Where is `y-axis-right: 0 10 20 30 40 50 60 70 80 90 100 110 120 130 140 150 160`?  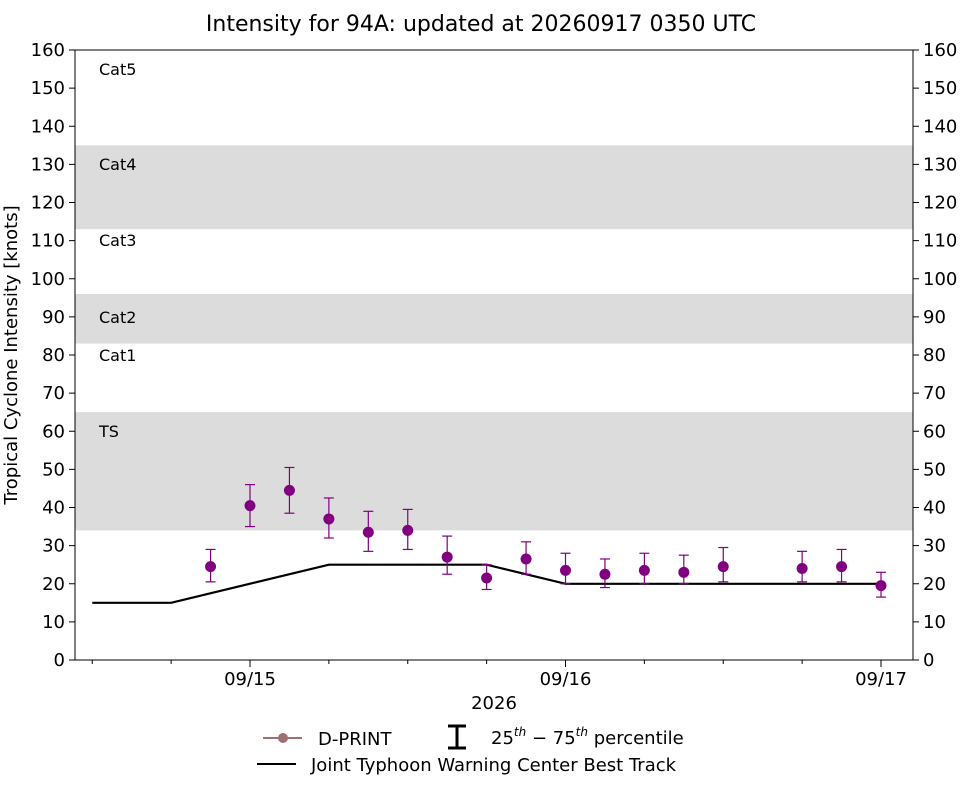
y-axis-right: 0 10 20 30 40 50 60 70 80 90 100 110 120 130 140 150 160 is located at coordinates (935, 355).